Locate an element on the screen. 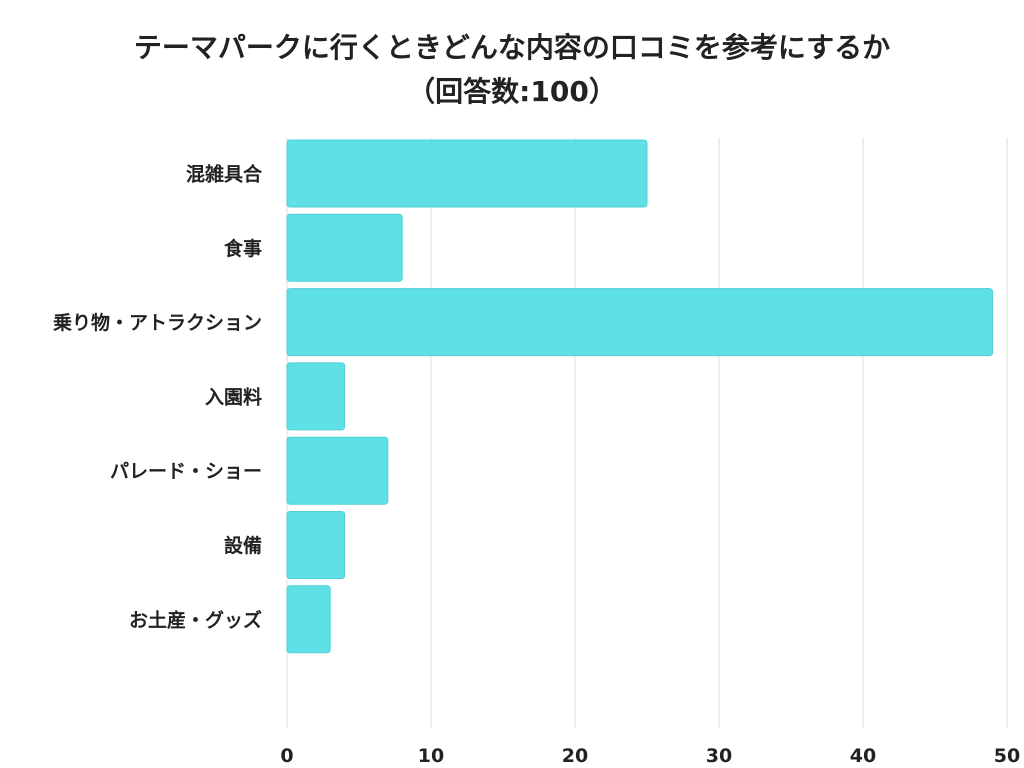 Image resolution: width=1024 pixels, height=768 pixels. x-tick-label: 40 is located at coordinates (863, 756).